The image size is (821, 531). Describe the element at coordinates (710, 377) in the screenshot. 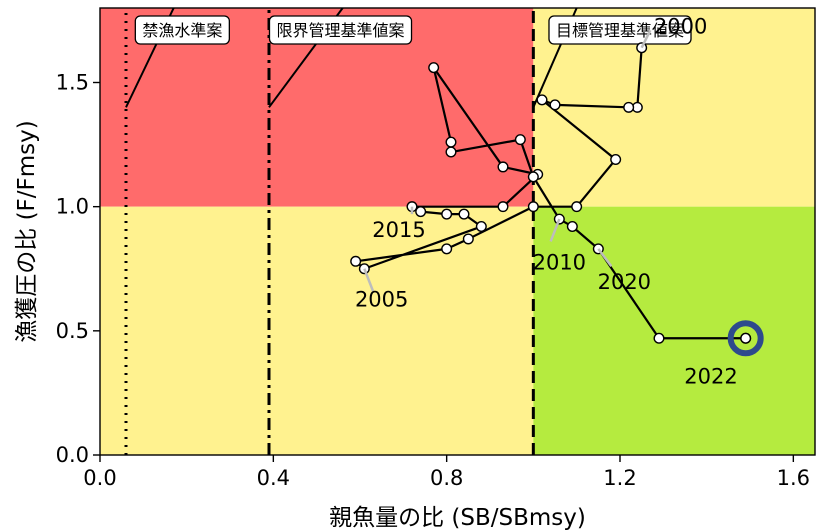

I see `year-label-2022: 2022` at that location.